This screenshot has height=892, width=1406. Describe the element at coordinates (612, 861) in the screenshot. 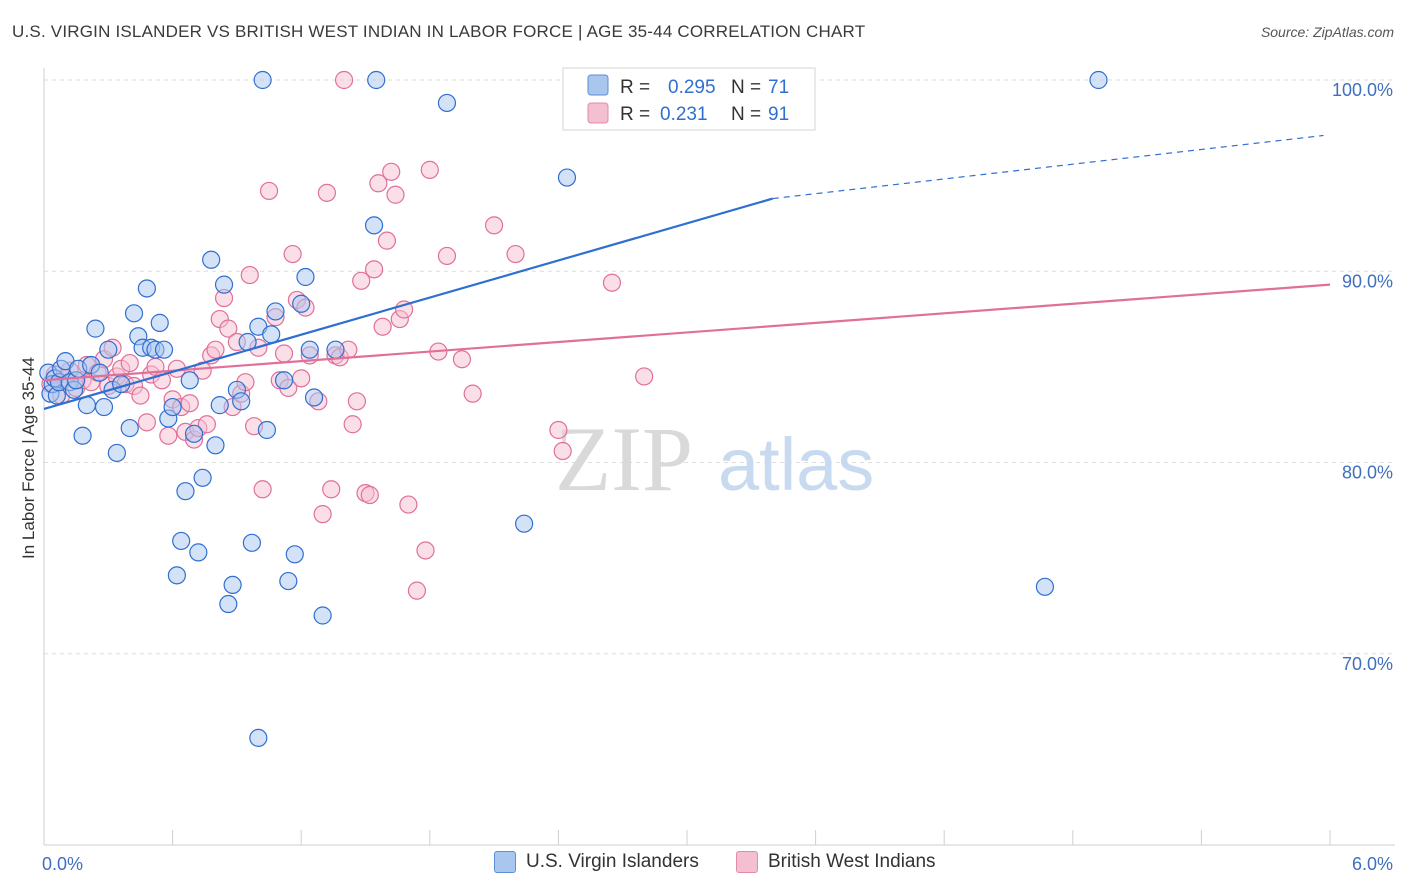

I see `bottom-legend-label-1: U.S. Virgin Islanders` at that location.